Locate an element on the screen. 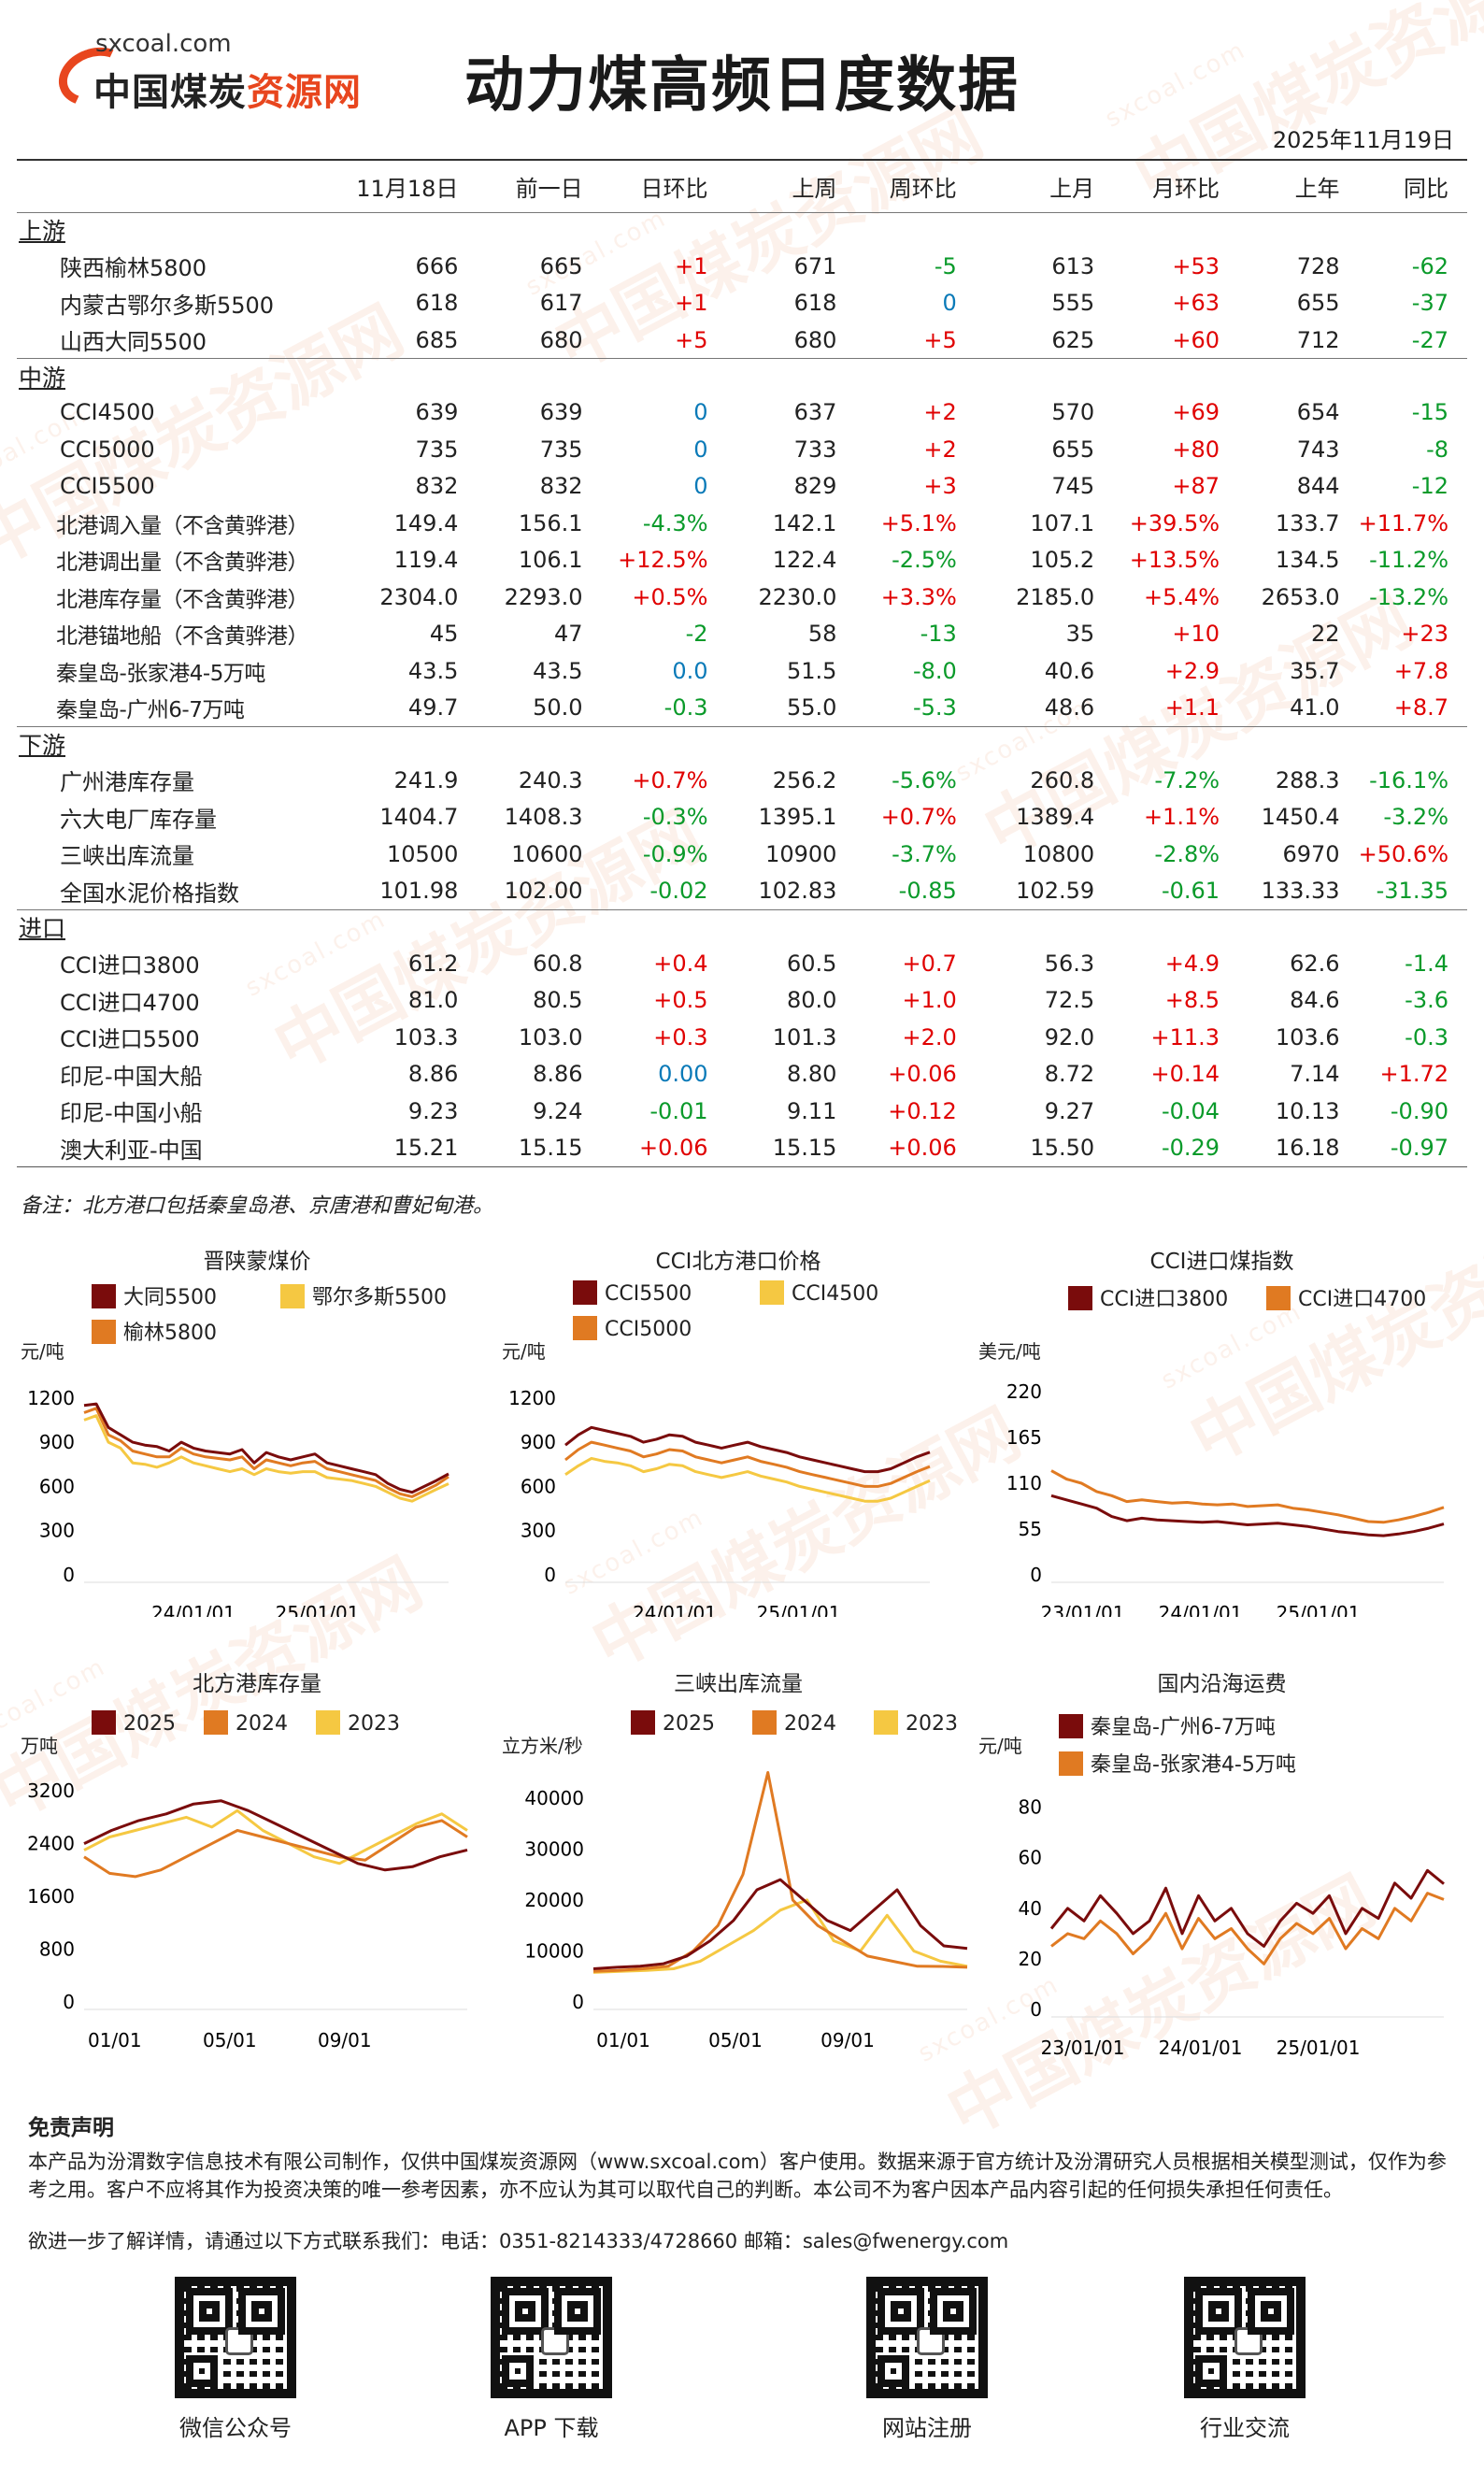 The width and height of the screenshot is (1484, 2473). legend-item: 榆林5800 is located at coordinates (154, 1331).